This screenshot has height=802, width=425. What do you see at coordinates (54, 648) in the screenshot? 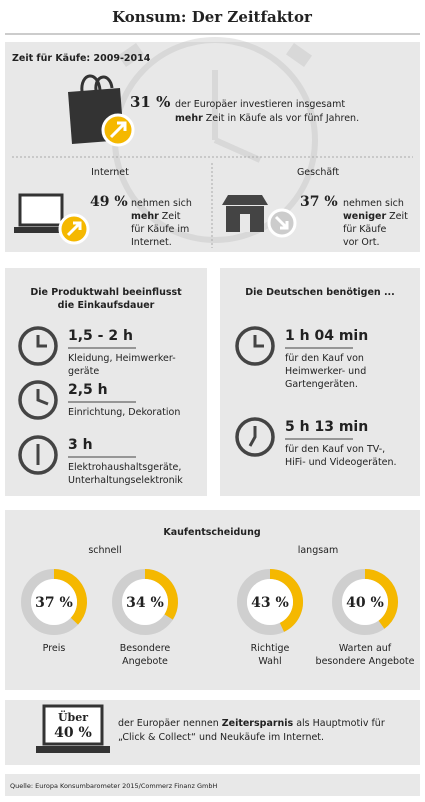
I see `donut-caption: Preis` at bounding box center [54, 648].